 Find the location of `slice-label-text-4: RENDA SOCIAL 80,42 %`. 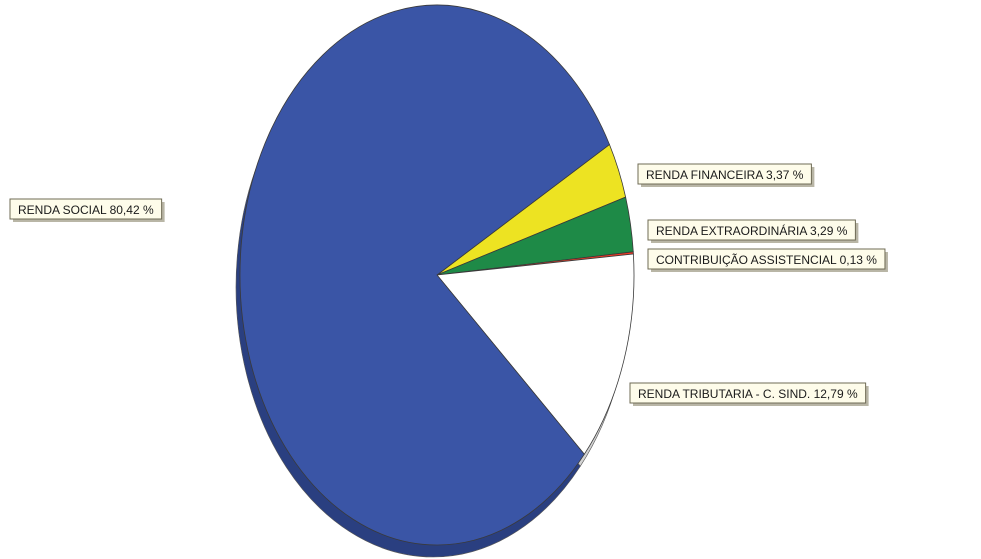

slice-label-text-4: RENDA SOCIAL 80,42 % is located at coordinates (86, 210).